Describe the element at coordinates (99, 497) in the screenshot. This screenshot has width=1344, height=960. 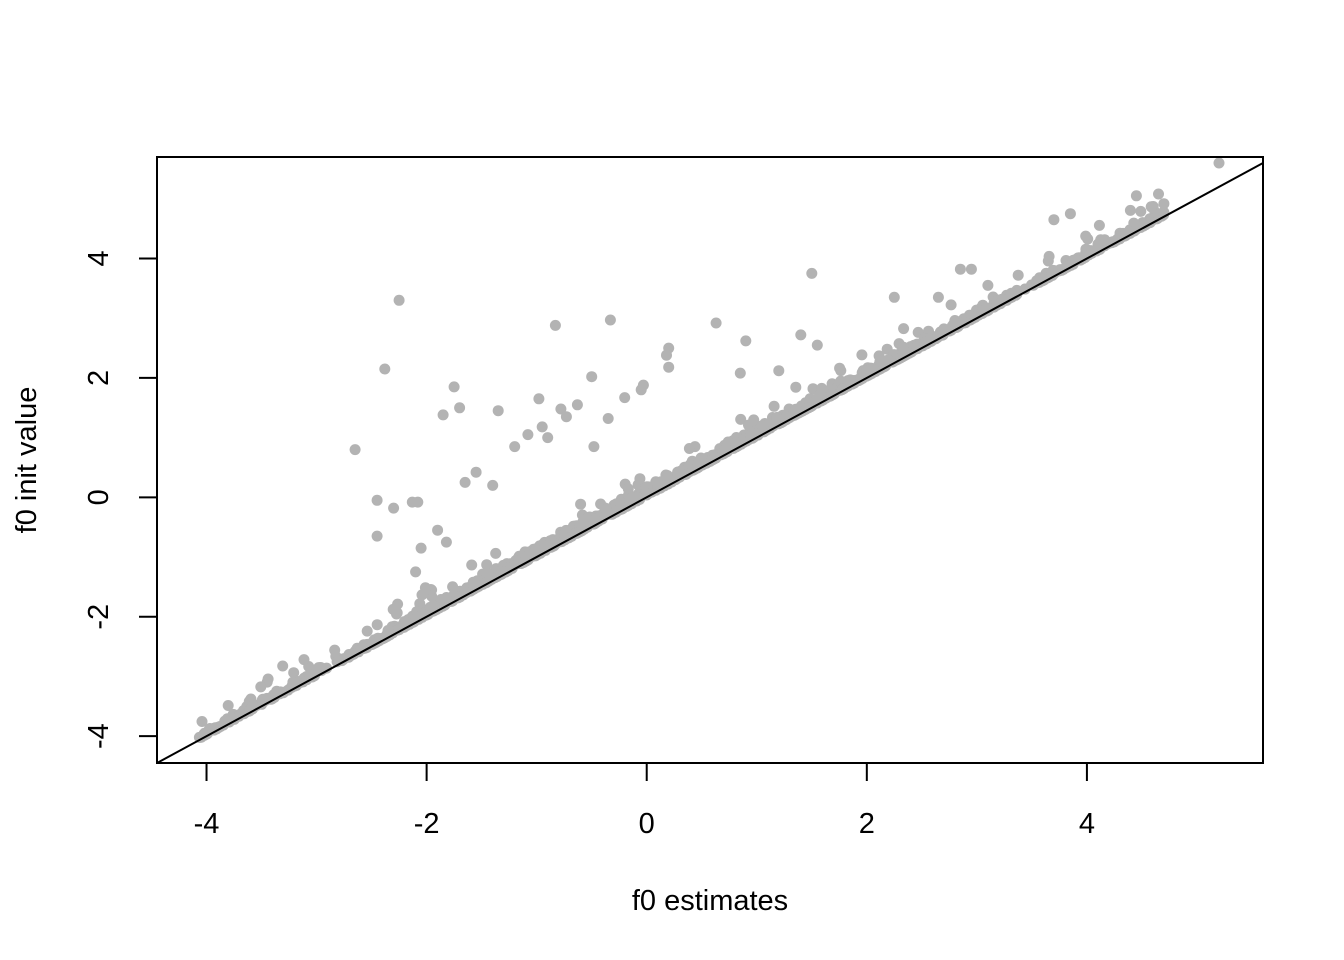
I see `y-tick-label: 0` at that location.